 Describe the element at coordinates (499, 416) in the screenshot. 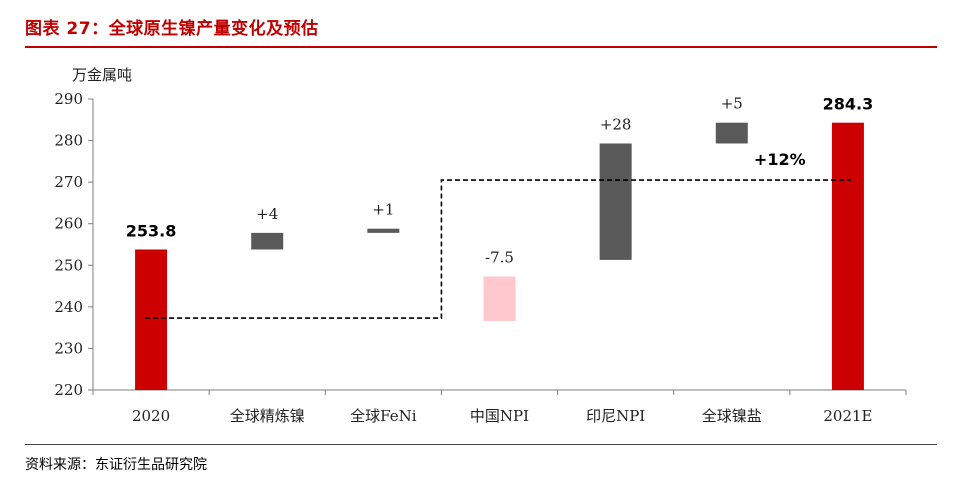

I see `x-category-label: 中国NPI` at that location.